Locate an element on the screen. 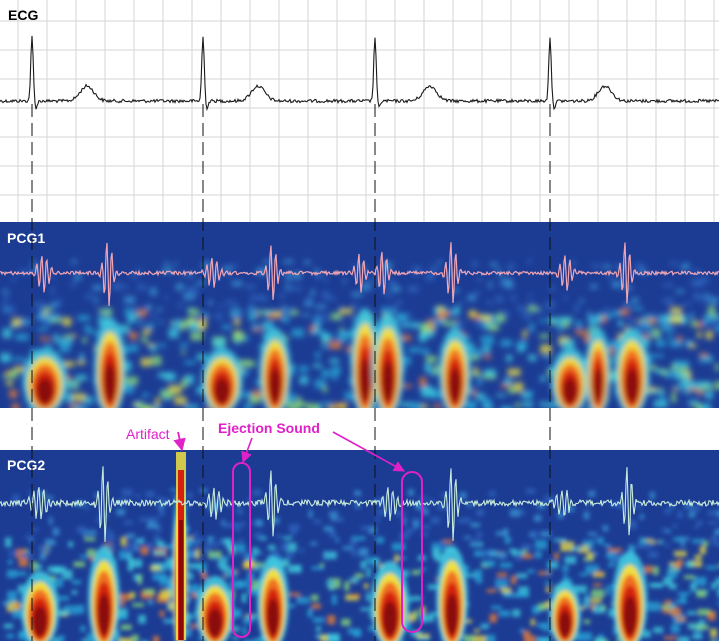 This screenshot has height=641, width=719. pcg2-waveform is located at coordinates (359, 504).